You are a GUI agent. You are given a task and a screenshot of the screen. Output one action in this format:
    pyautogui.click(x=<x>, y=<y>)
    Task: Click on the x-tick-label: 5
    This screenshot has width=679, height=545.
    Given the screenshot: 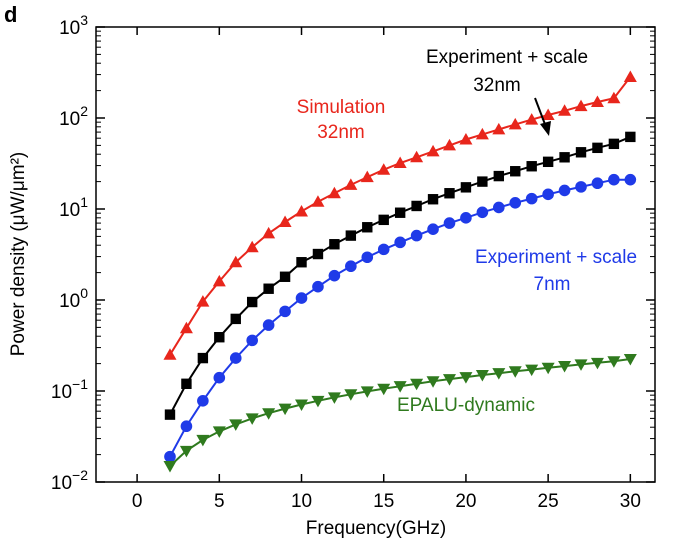 What is the action you would take?
    pyautogui.click(x=219, y=501)
    